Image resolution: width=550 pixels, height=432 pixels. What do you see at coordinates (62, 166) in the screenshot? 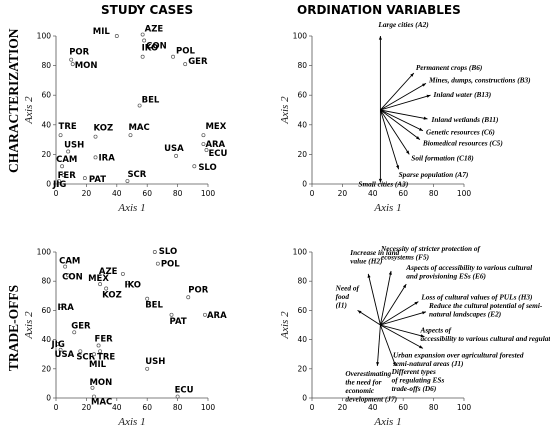
I see `point-cam` at bounding box center [62, 166].